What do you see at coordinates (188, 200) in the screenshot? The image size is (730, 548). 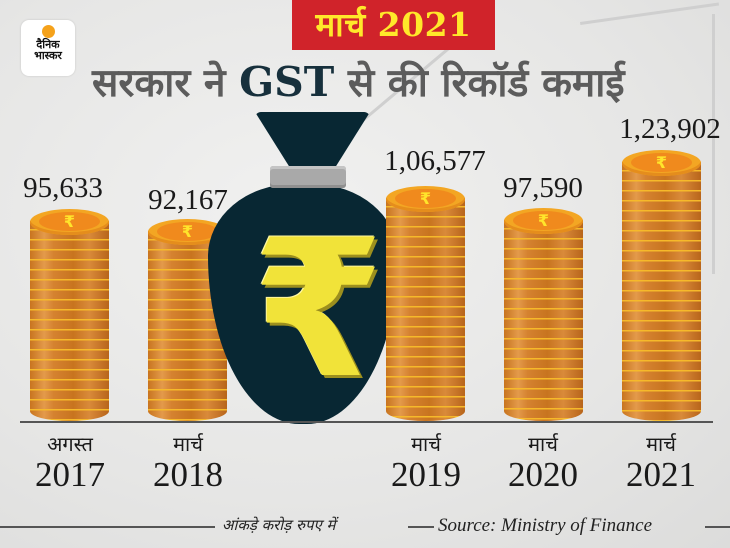 I see `value-label-2018: 92,167` at bounding box center [188, 200].